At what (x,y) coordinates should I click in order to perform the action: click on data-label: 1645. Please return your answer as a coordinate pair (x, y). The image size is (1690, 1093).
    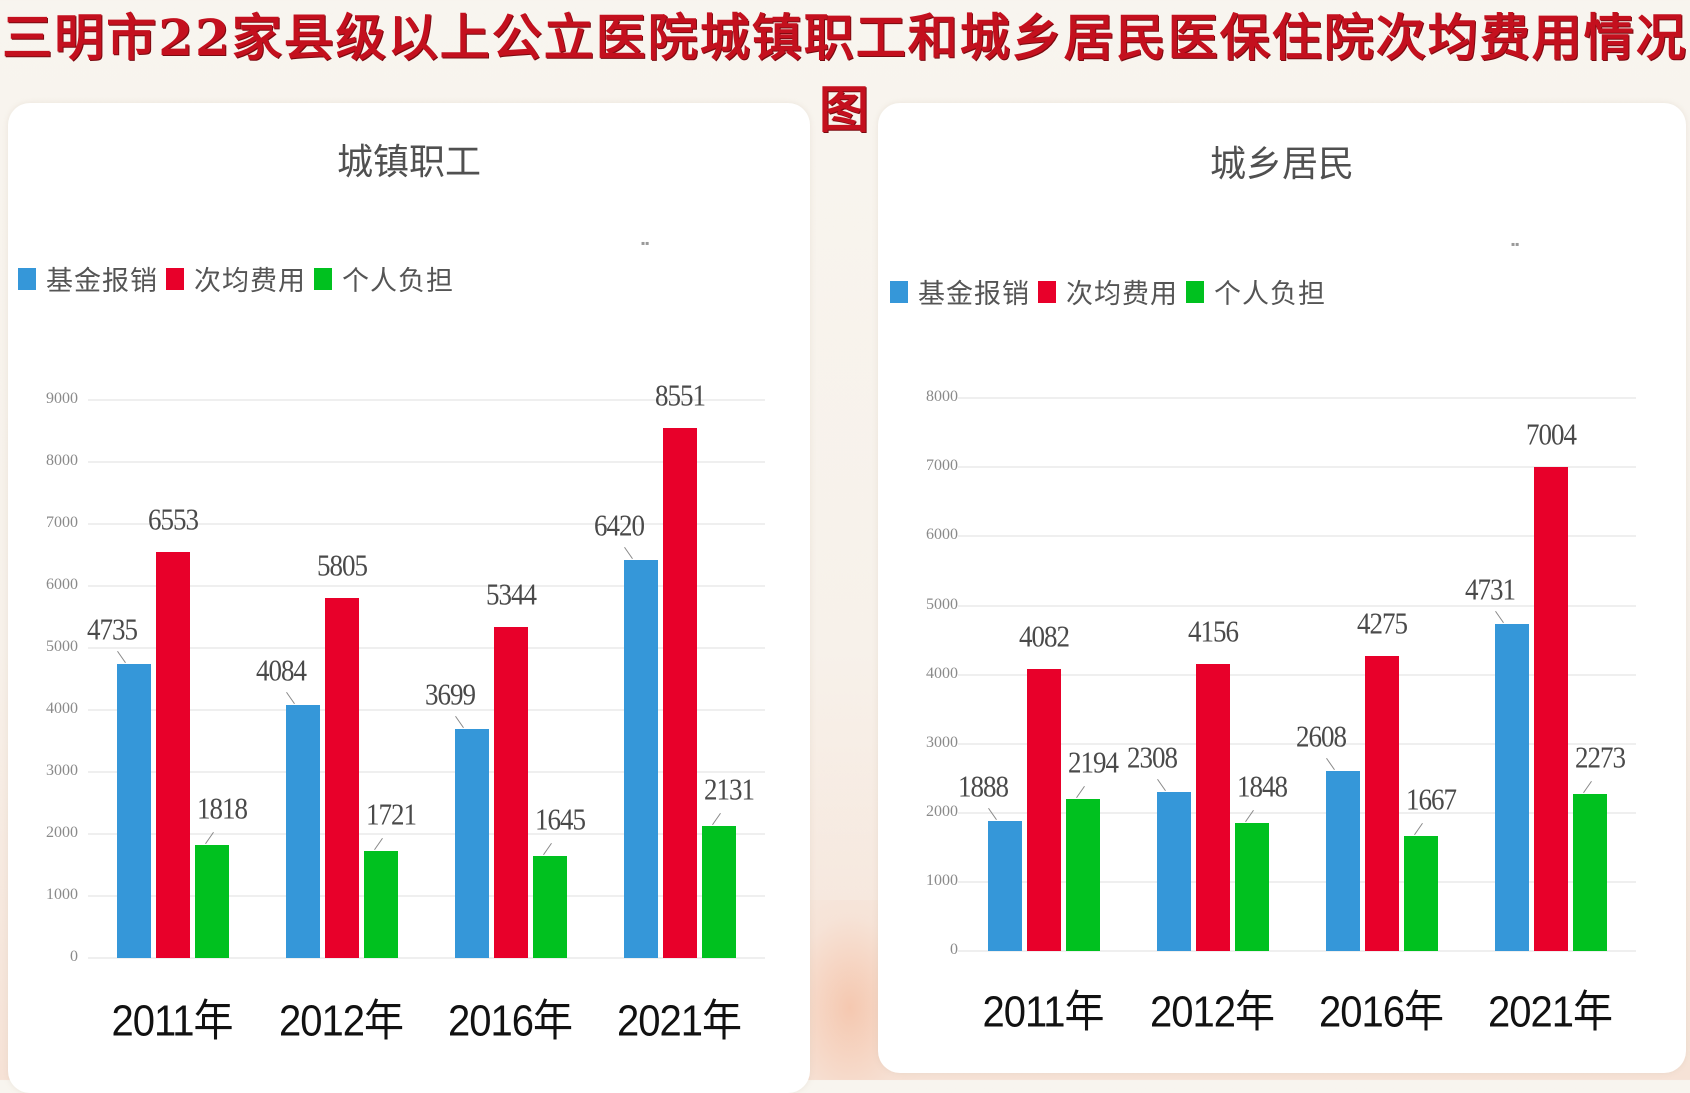
    Looking at the image, I should click on (560, 819).